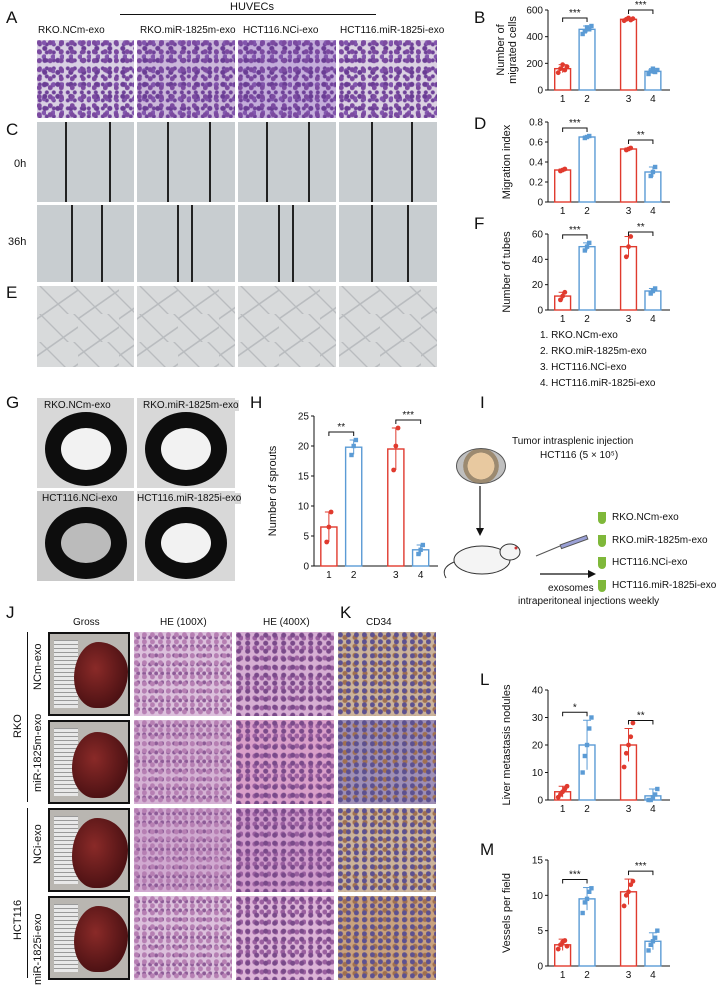 The image size is (726, 992). I want to click on y-tick-label: 25, so click(304, 417).